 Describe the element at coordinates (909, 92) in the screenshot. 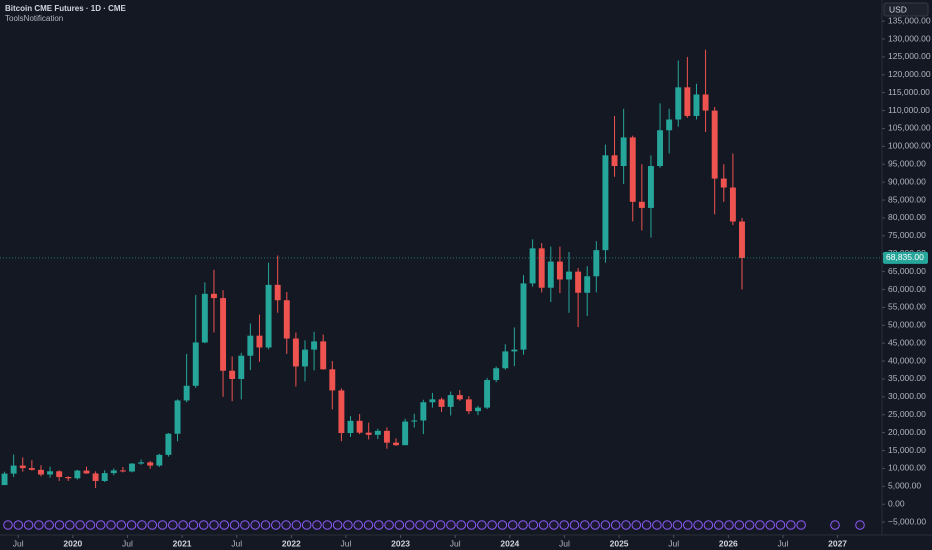

I see `y-tick-label: 115,000.00` at that location.